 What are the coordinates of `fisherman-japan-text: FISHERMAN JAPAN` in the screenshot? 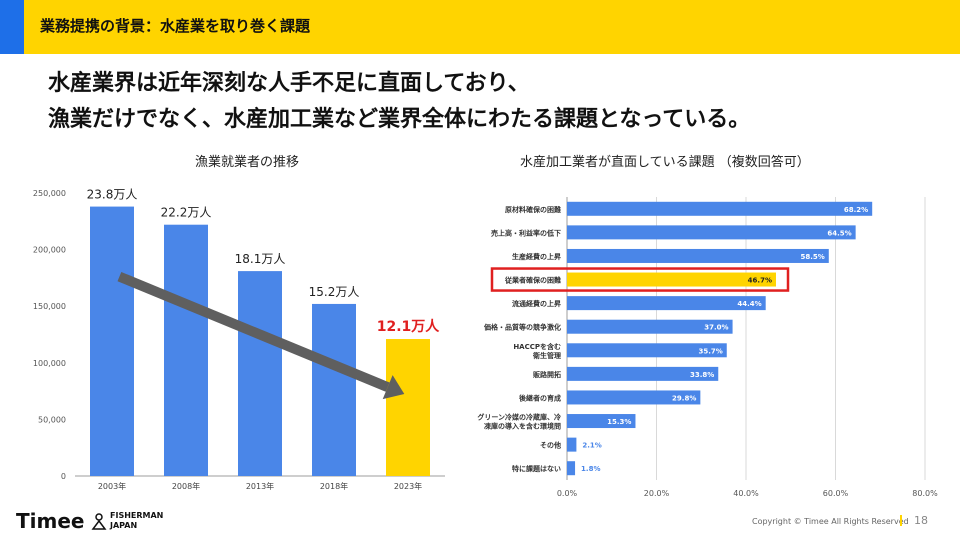 It's located at (137, 520).